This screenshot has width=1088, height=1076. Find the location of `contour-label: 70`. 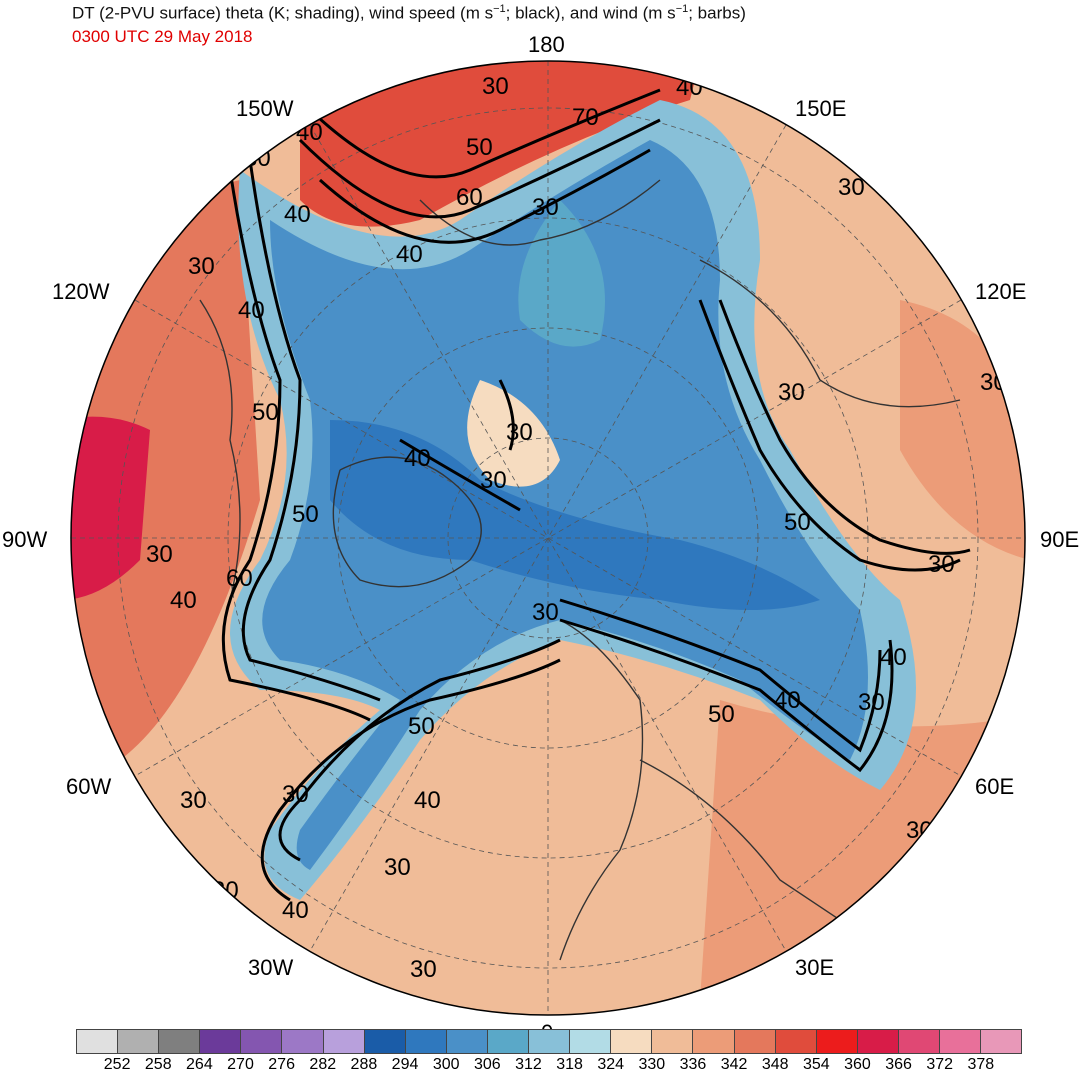

contour-label: 70 is located at coordinates (585, 117).